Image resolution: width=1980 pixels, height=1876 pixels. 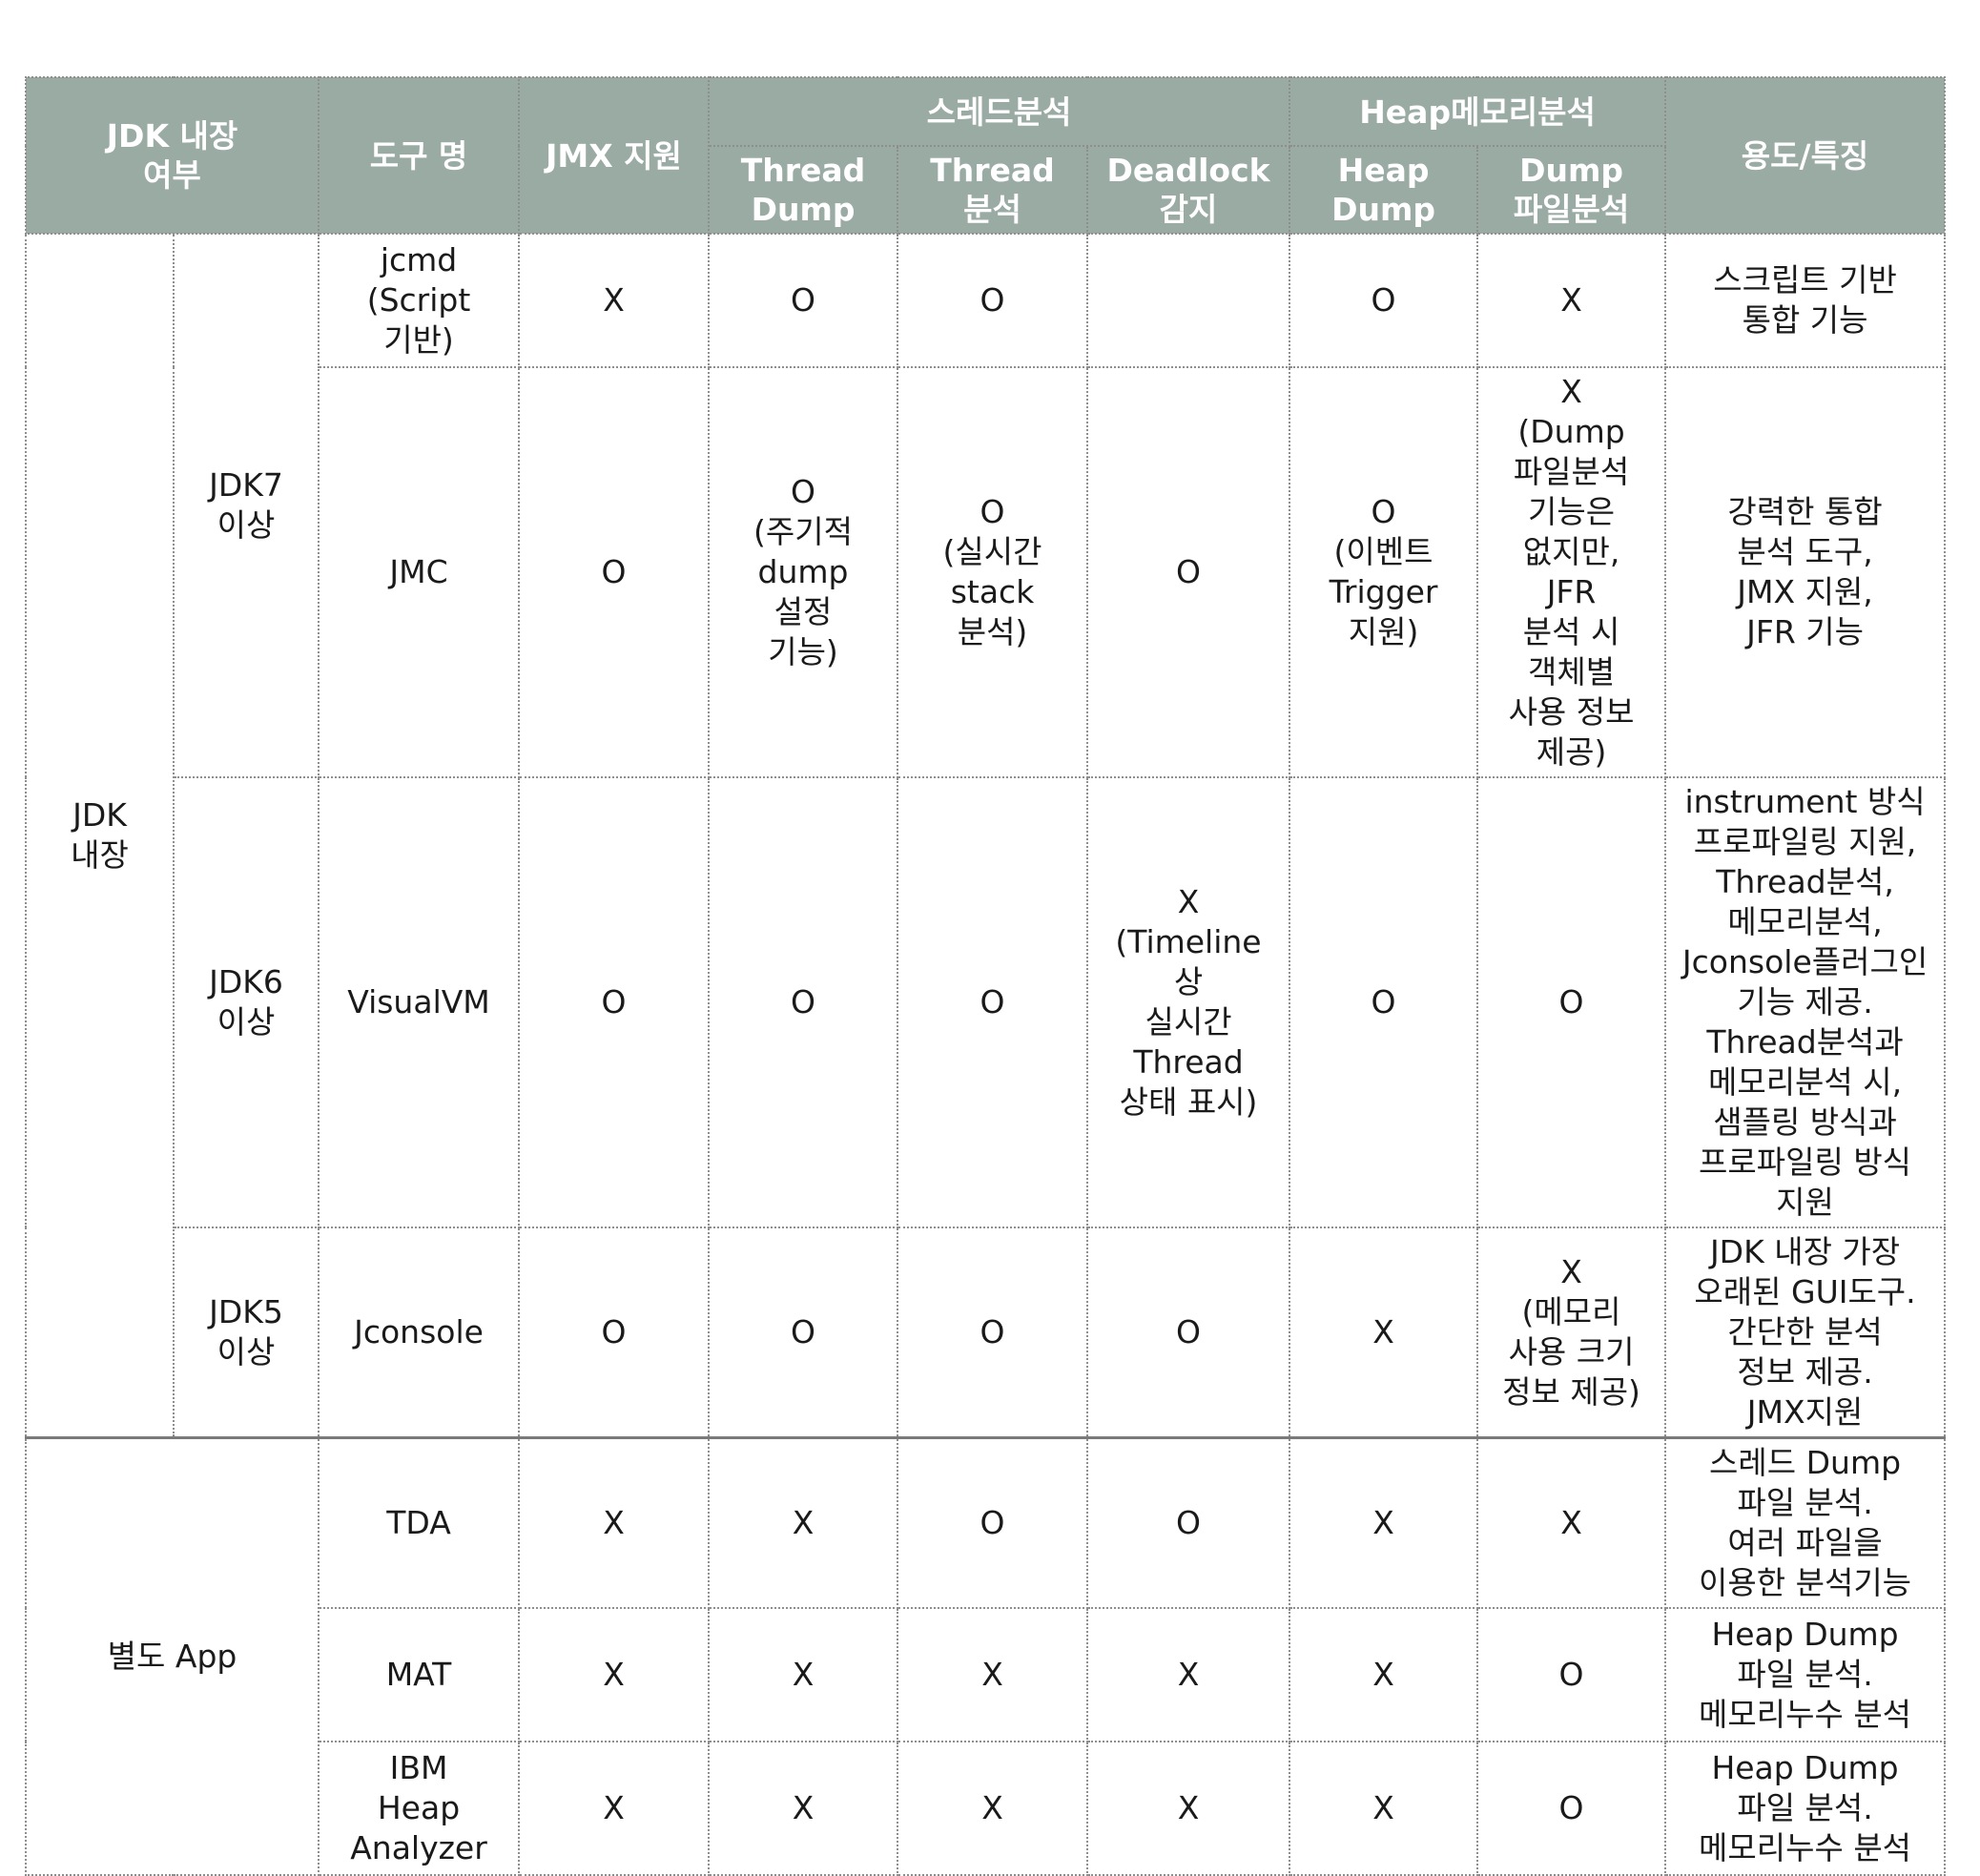 I want to click on cell-deadlock, so click(x=1189, y=300).